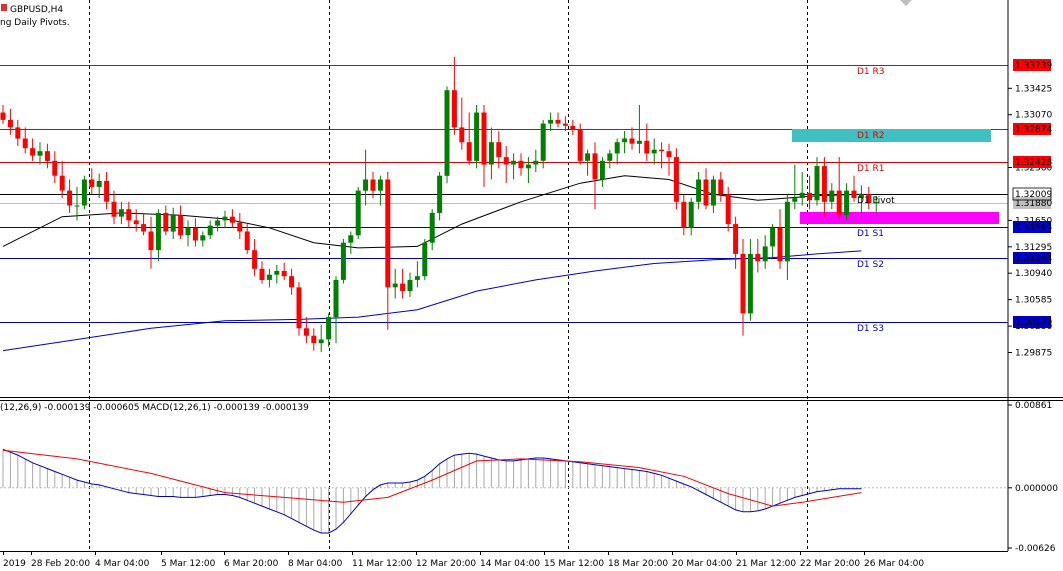 The image size is (1063, 571). Describe the element at coordinates (1033, 248) in the screenshot. I see `price-tick-label: 1.31295` at that location.